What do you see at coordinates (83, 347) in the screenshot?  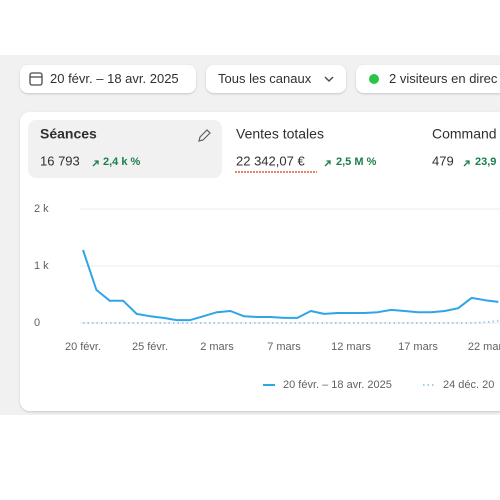 I see `x-tick-label: 20 févr.` at bounding box center [83, 347].